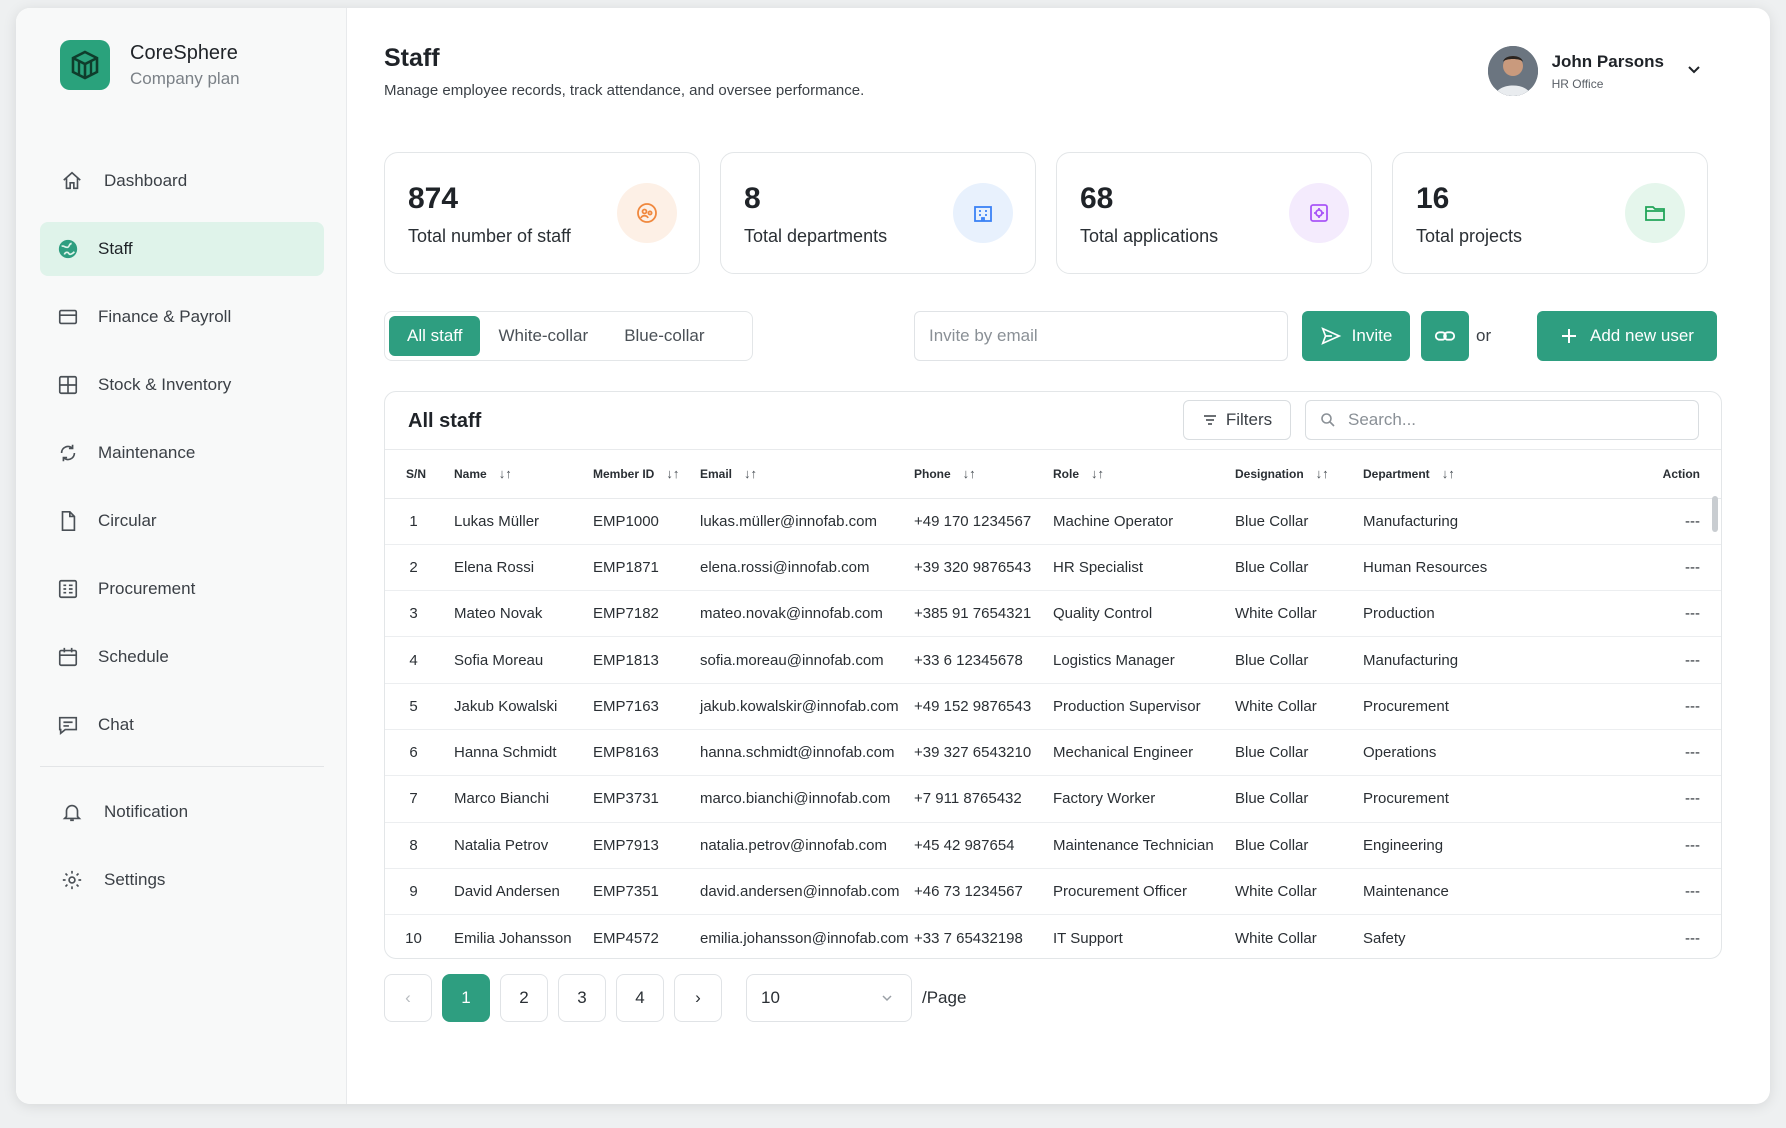  What do you see at coordinates (646, 614) in the screenshot?
I see `cell-member-id: EMP7182` at bounding box center [646, 614].